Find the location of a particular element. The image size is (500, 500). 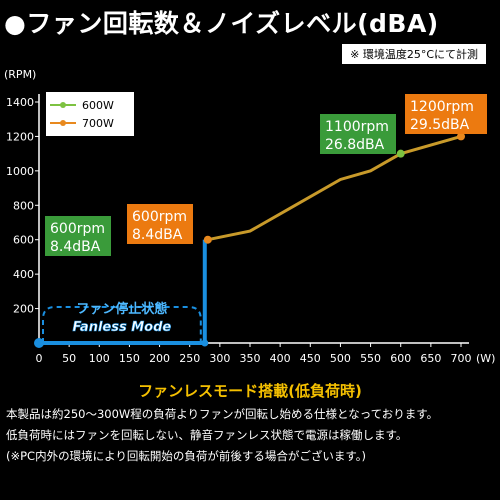

legend-line-600w is located at coordinates (63, 105).